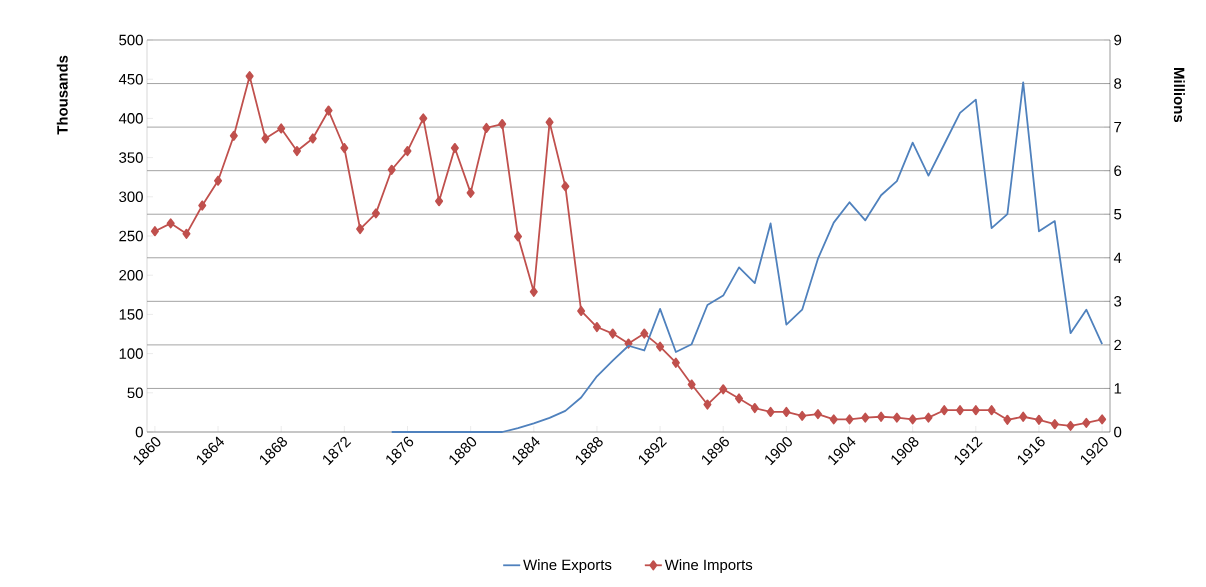  I want to click on y2-tick-label: 5, so click(1118, 214).